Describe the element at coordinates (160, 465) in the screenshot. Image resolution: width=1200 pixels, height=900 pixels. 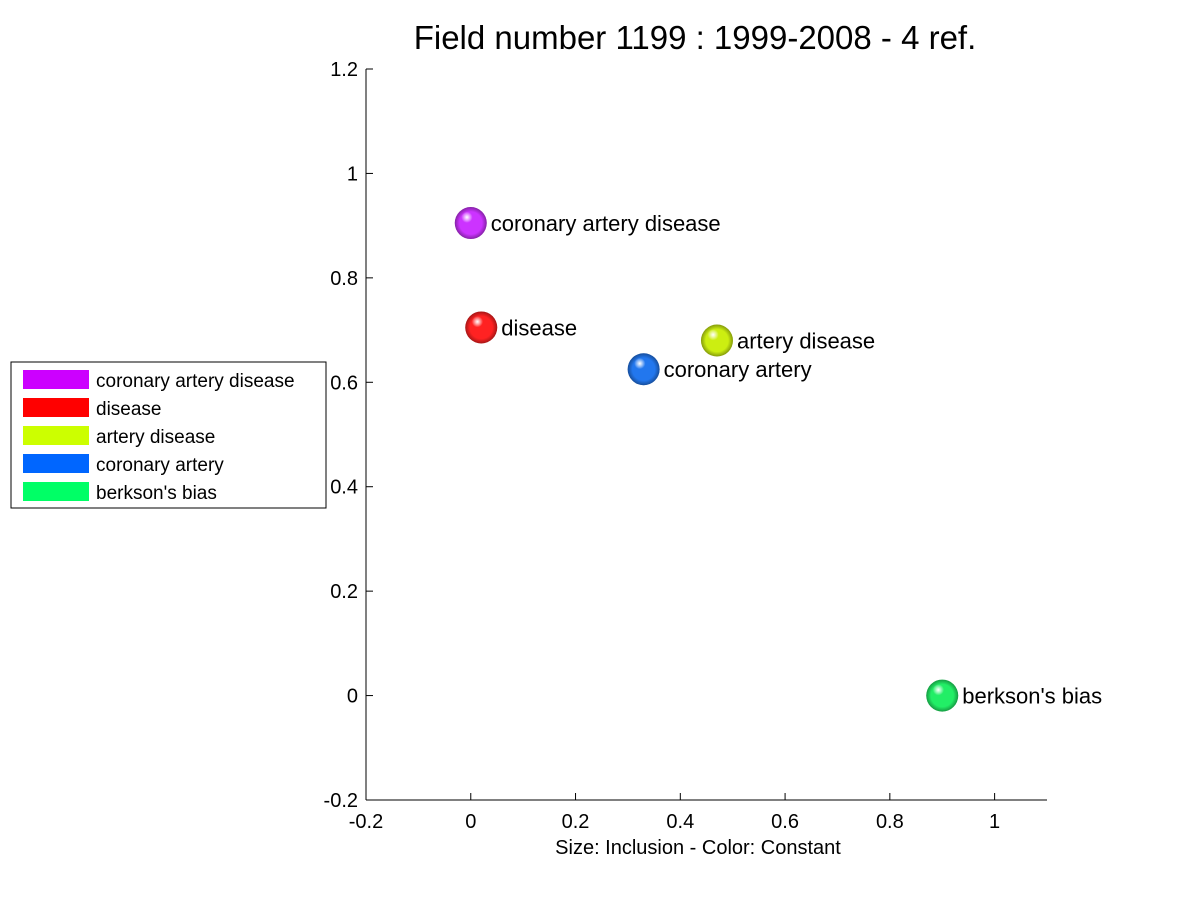
I see `legend-label: coronary artery` at that location.